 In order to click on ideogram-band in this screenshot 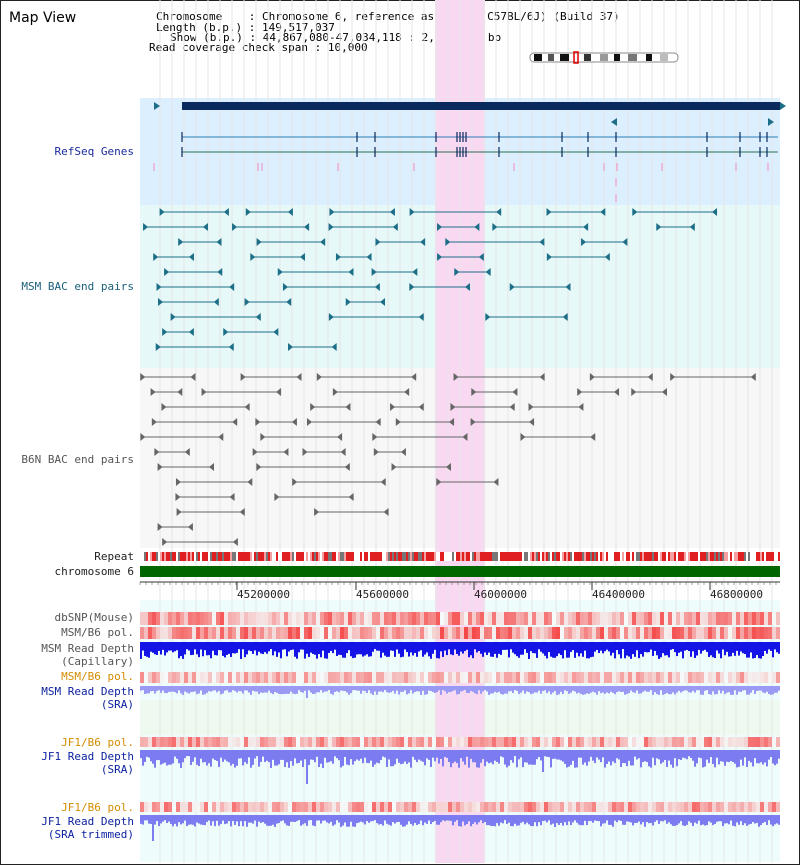, I will do `click(664, 57)`.